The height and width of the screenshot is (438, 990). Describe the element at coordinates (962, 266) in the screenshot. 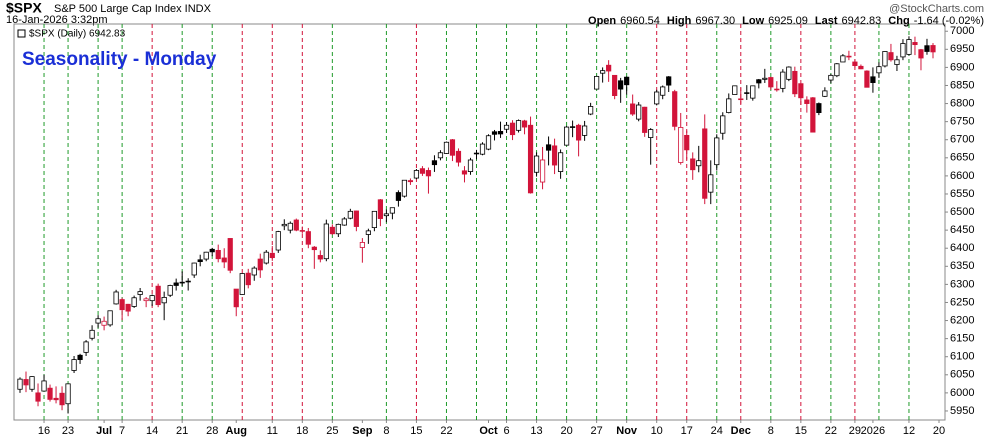

I see `y-tick-label: 6350` at that location.